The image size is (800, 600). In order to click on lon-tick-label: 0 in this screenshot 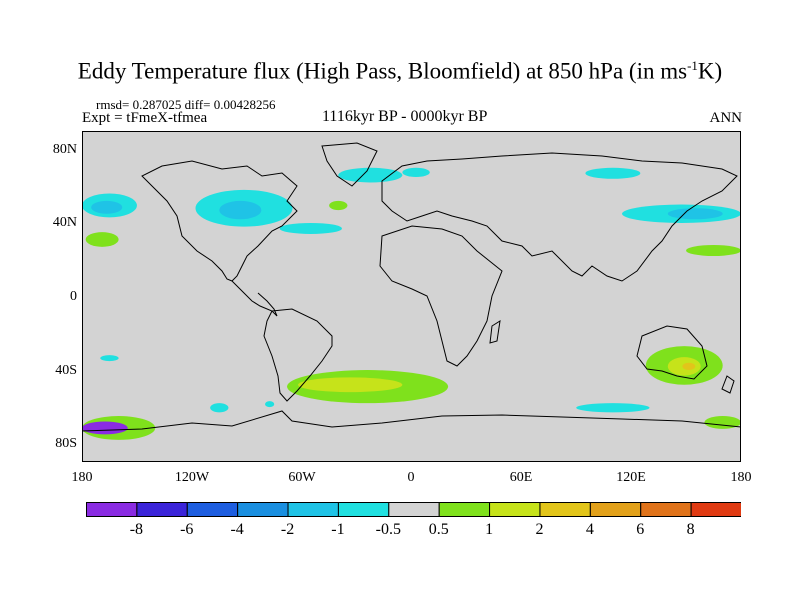, I will do `click(411, 477)`.